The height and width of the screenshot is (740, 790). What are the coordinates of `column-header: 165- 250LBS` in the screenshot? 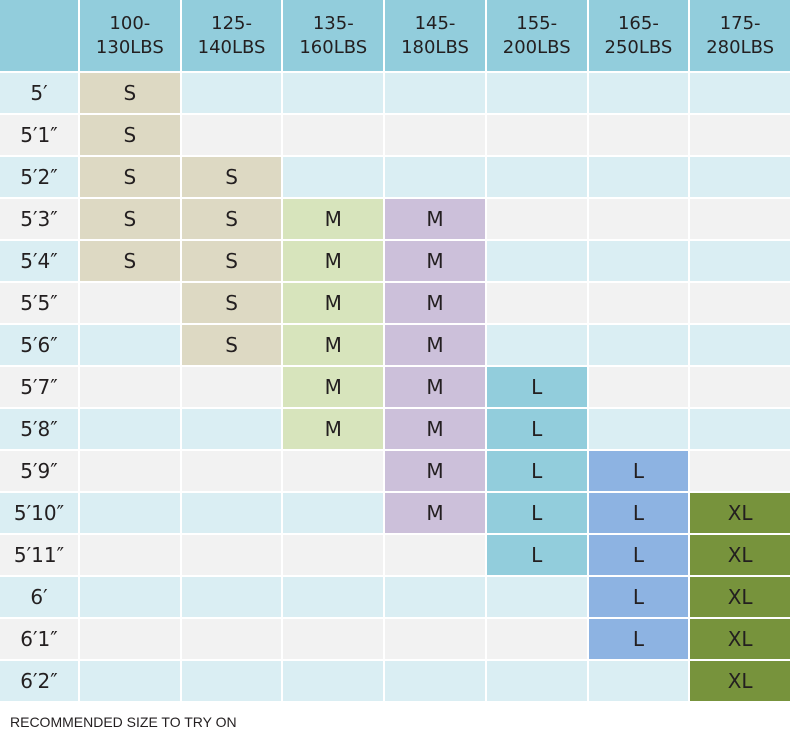 It's located at (638, 35).